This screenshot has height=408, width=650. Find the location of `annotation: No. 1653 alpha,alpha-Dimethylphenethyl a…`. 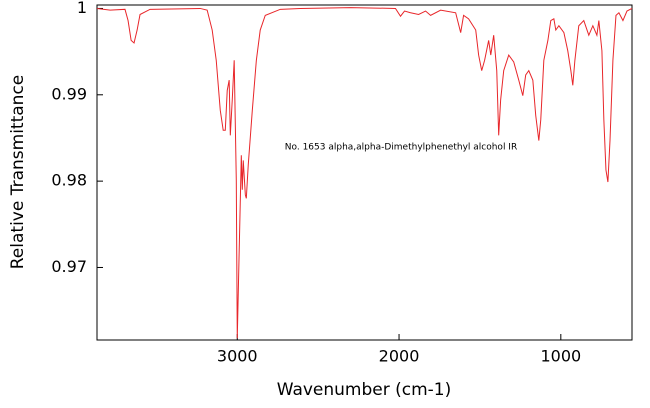

annotation: No. 1653 alpha,alpha-Dimethylphenethyl a… is located at coordinates (401, 148).